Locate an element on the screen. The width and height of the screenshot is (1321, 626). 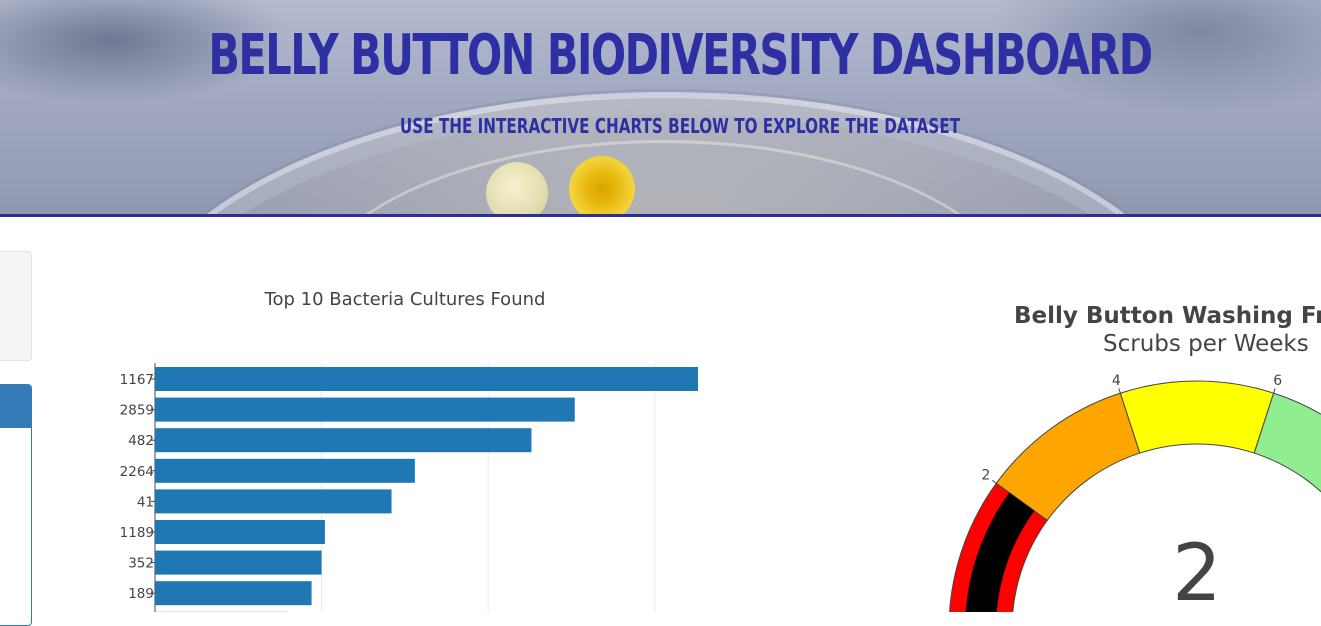
demographic-info-panel-heading is located at coordinates (15, 406).